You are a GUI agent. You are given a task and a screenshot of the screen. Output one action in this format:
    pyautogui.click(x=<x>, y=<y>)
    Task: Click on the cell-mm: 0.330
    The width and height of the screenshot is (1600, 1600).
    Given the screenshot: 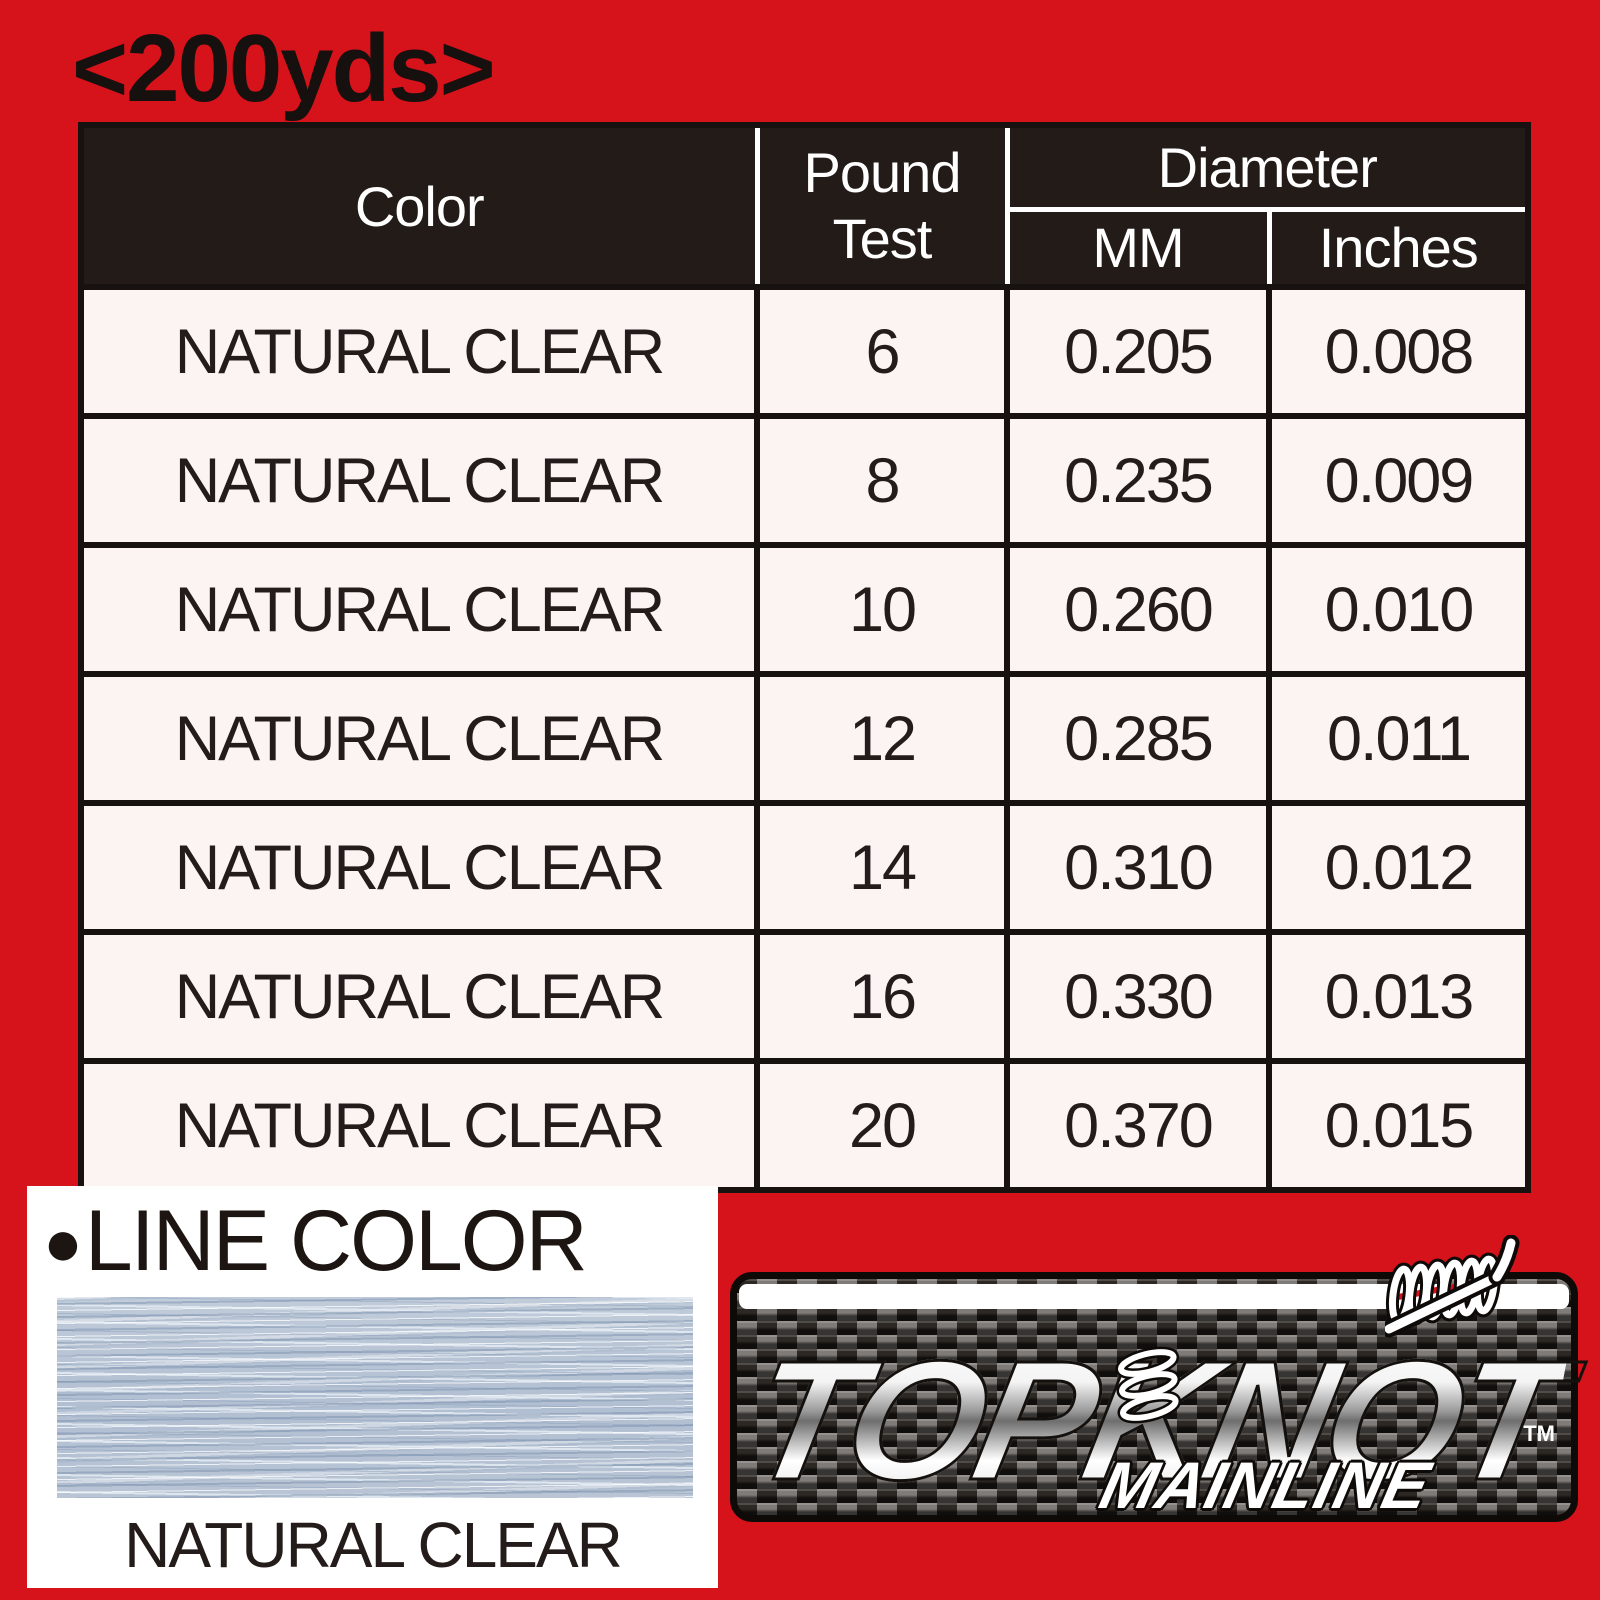 What is the action you would take?
    pyautogui.click(x=1138, y=996)
    